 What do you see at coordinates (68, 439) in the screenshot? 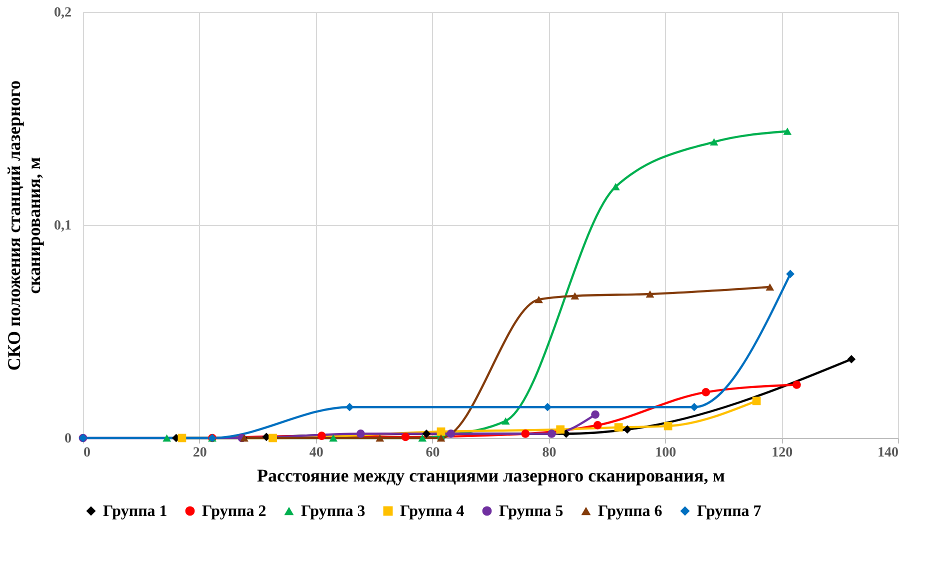
I see `y-tick-label: 0` at bounding box center [68, 439].